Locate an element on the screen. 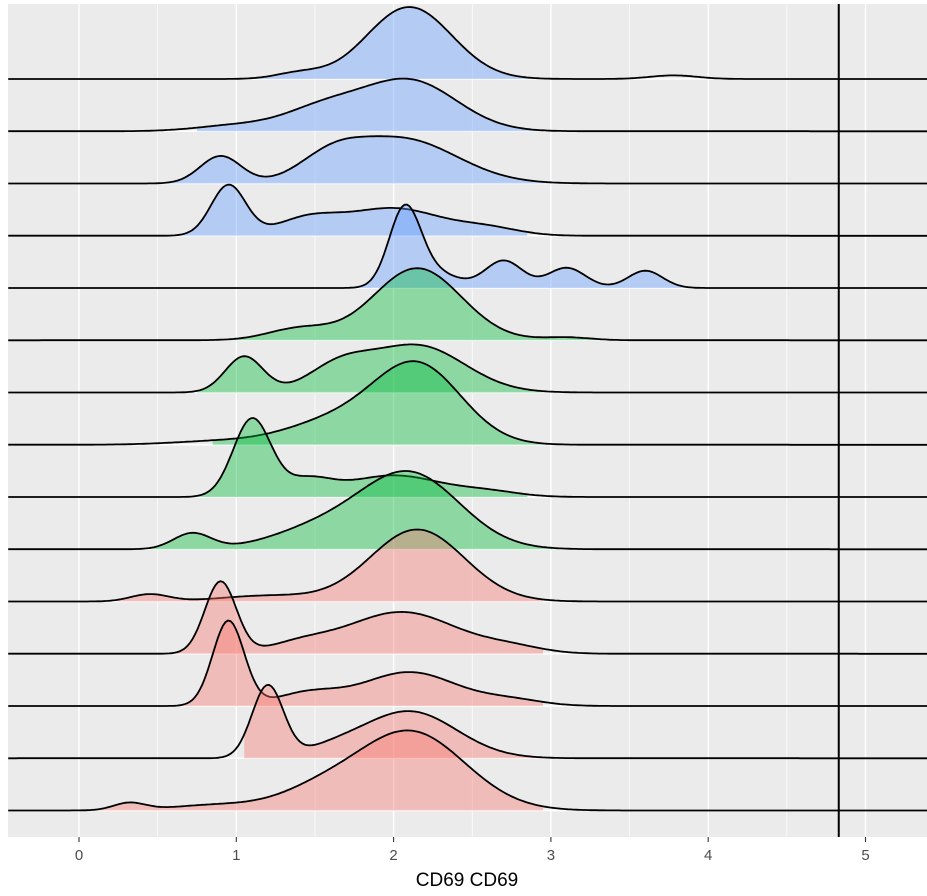 The width and height of the screenshot is (927, 896). x-tick-label: 5 is located at coordinates (865, 855).